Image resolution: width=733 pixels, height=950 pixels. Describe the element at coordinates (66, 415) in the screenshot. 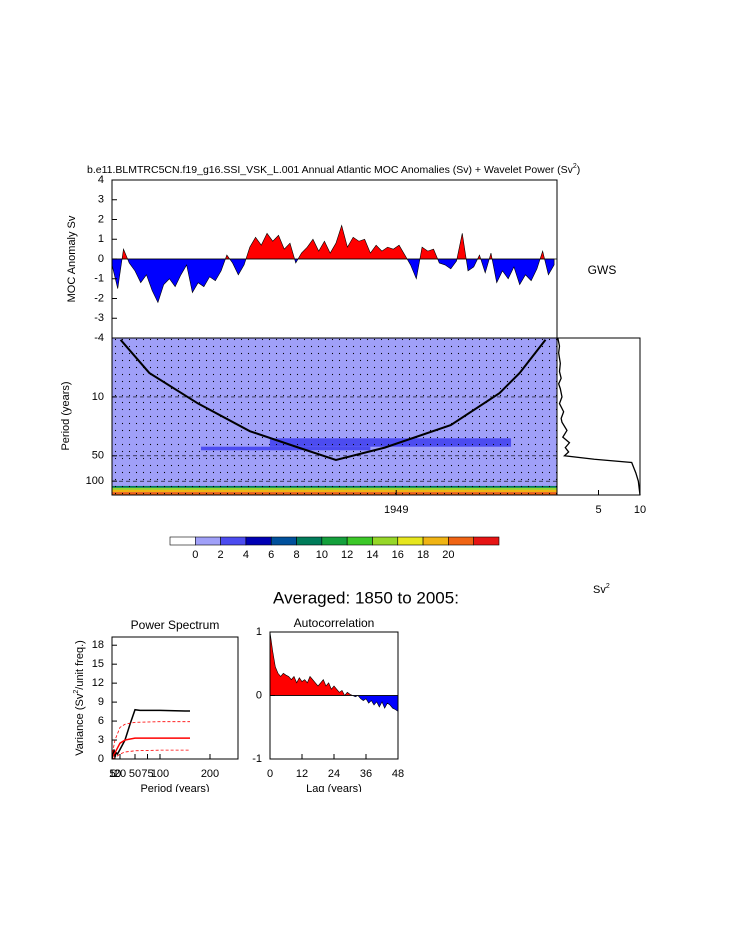

I see `y-axis-label: Period (years)` at that location.